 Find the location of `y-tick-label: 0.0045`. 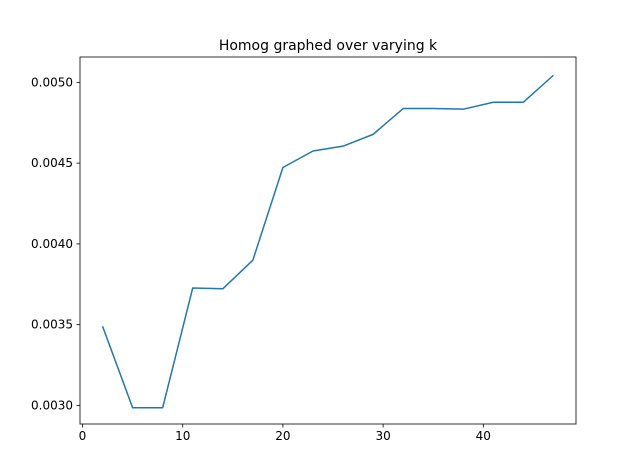

y-tick-label: 0.0045 is located at coordinates (52, 163).